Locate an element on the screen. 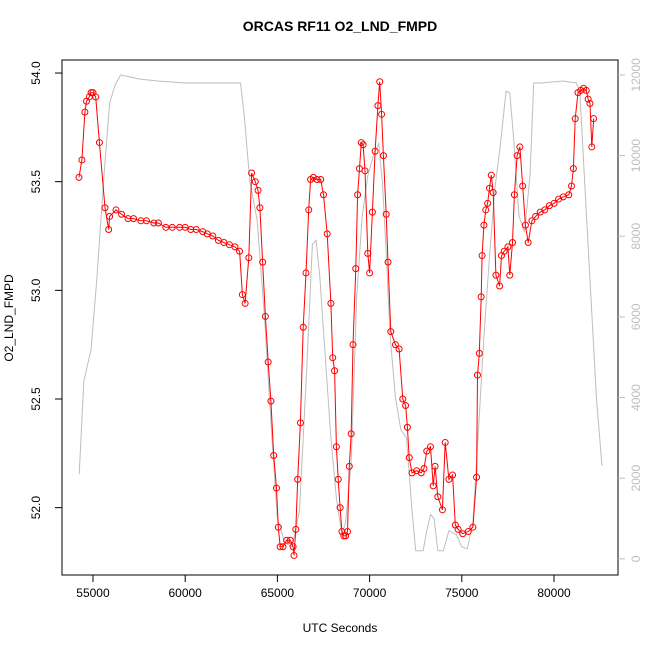 This screenshot has height=650, width=650. y2-tick-label: 12000 is located at coordinates (636, 75).